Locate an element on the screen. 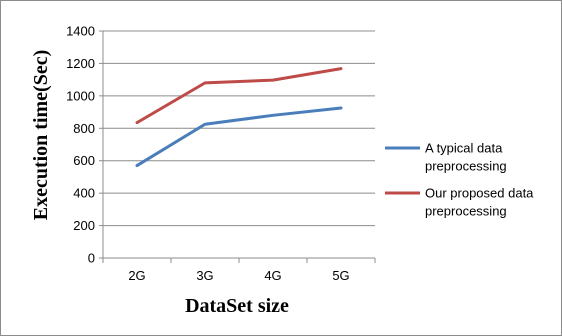 Image resolution: width=562 pixels, height=336 pixels. series-lines is located at coordinates (239, 117).